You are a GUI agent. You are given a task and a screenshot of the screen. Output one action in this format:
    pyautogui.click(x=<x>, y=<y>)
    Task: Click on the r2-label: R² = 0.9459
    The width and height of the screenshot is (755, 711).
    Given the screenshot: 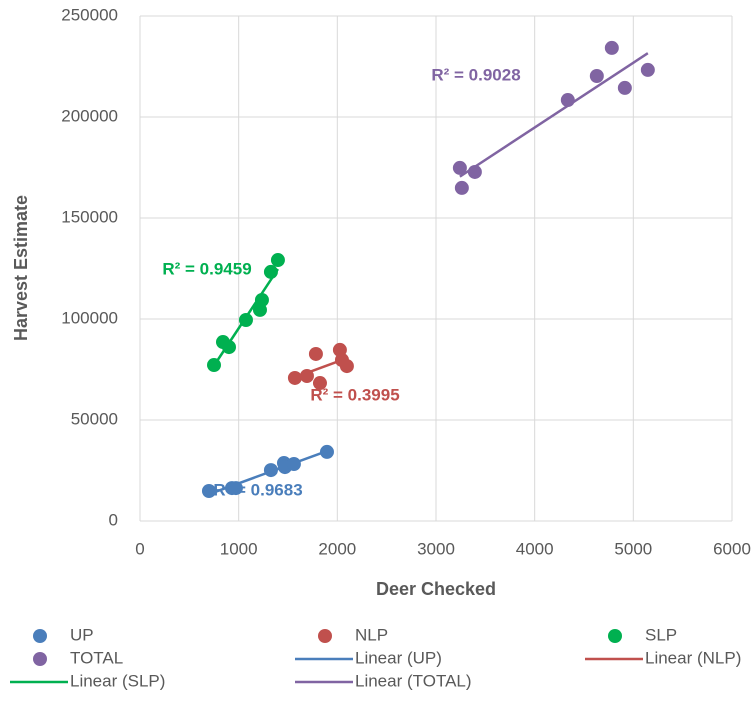 What is the action you would take?
    pyautogui.click(x=206, y=268)
    